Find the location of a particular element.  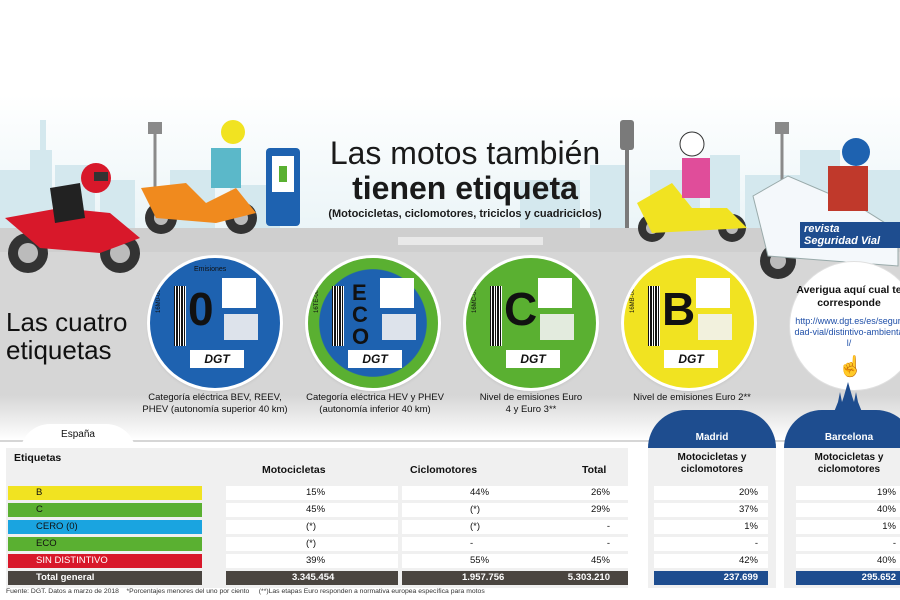

madrid-palace-icon is located at coordinates (712, 421).